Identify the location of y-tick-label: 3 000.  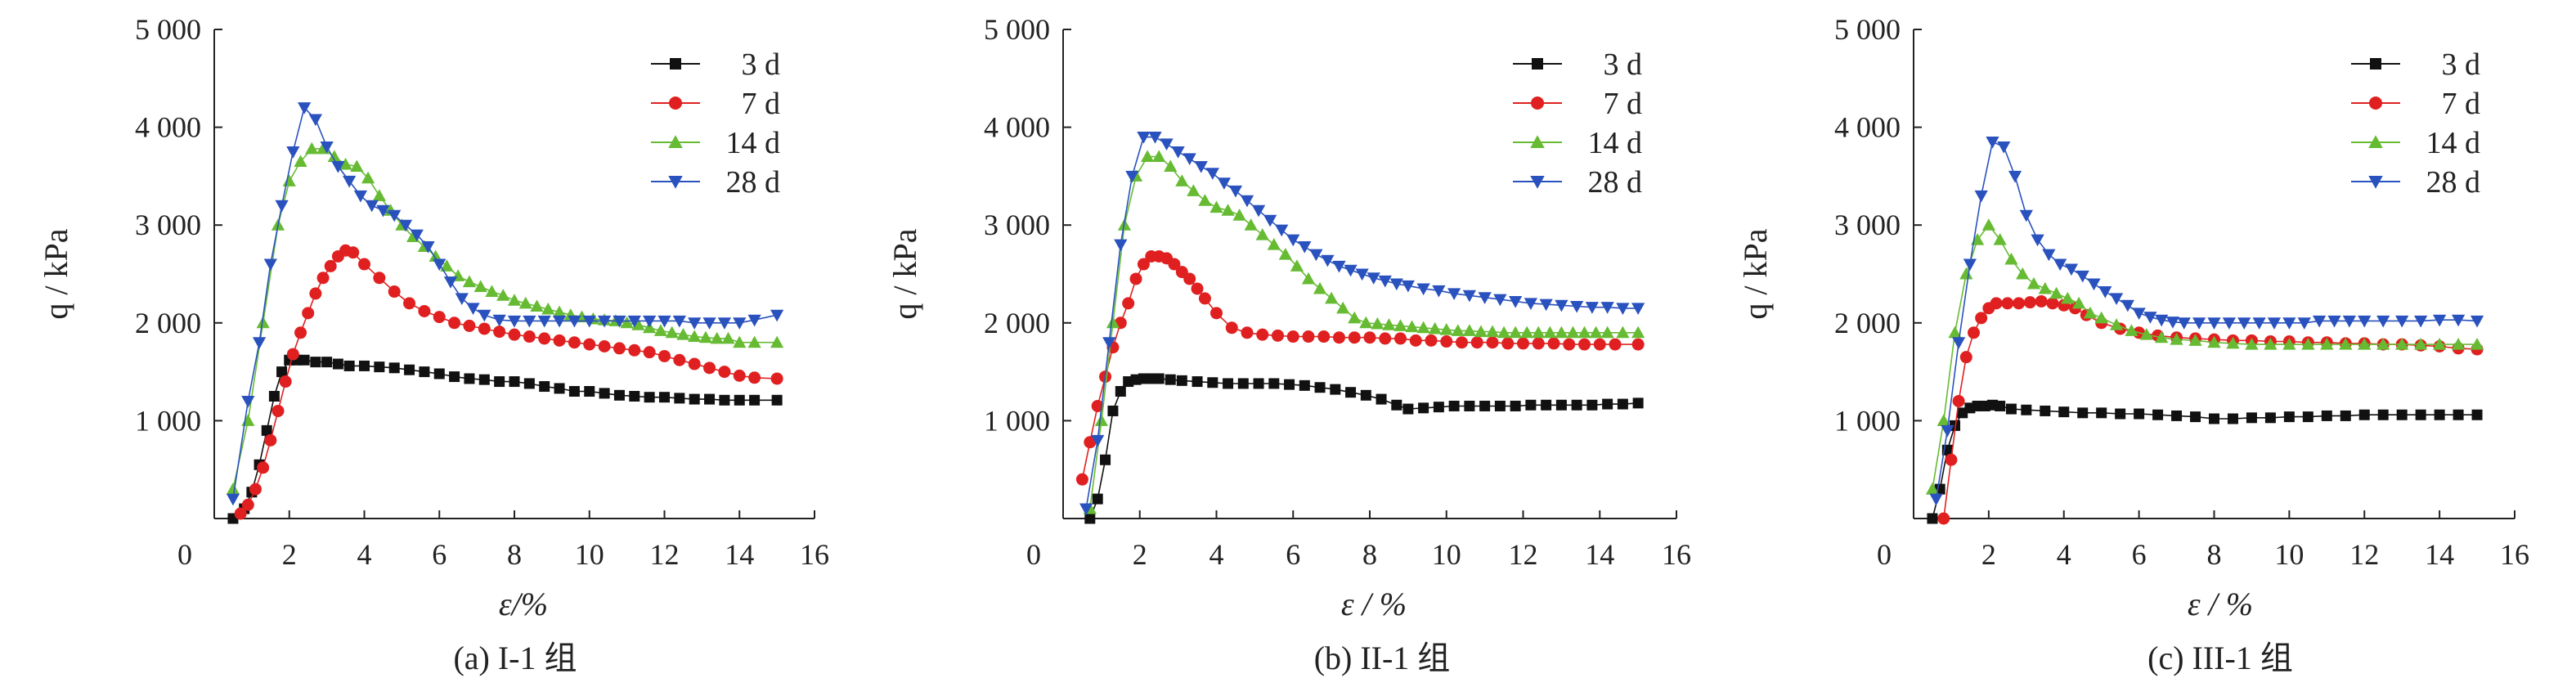
(1868, 225).